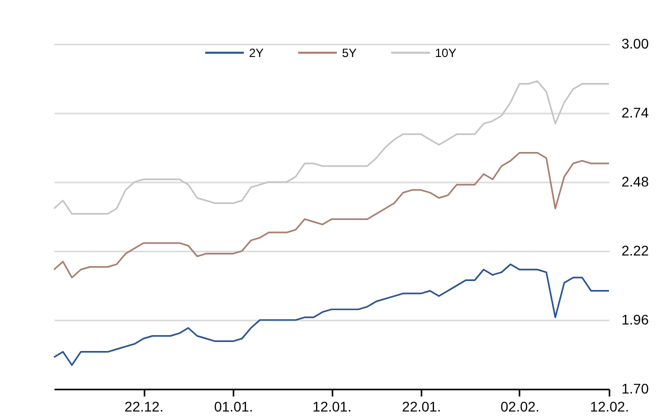 This screenshot has height=419, width=661. I want to click on y-tick-label: 2.48, so click(635, 182).